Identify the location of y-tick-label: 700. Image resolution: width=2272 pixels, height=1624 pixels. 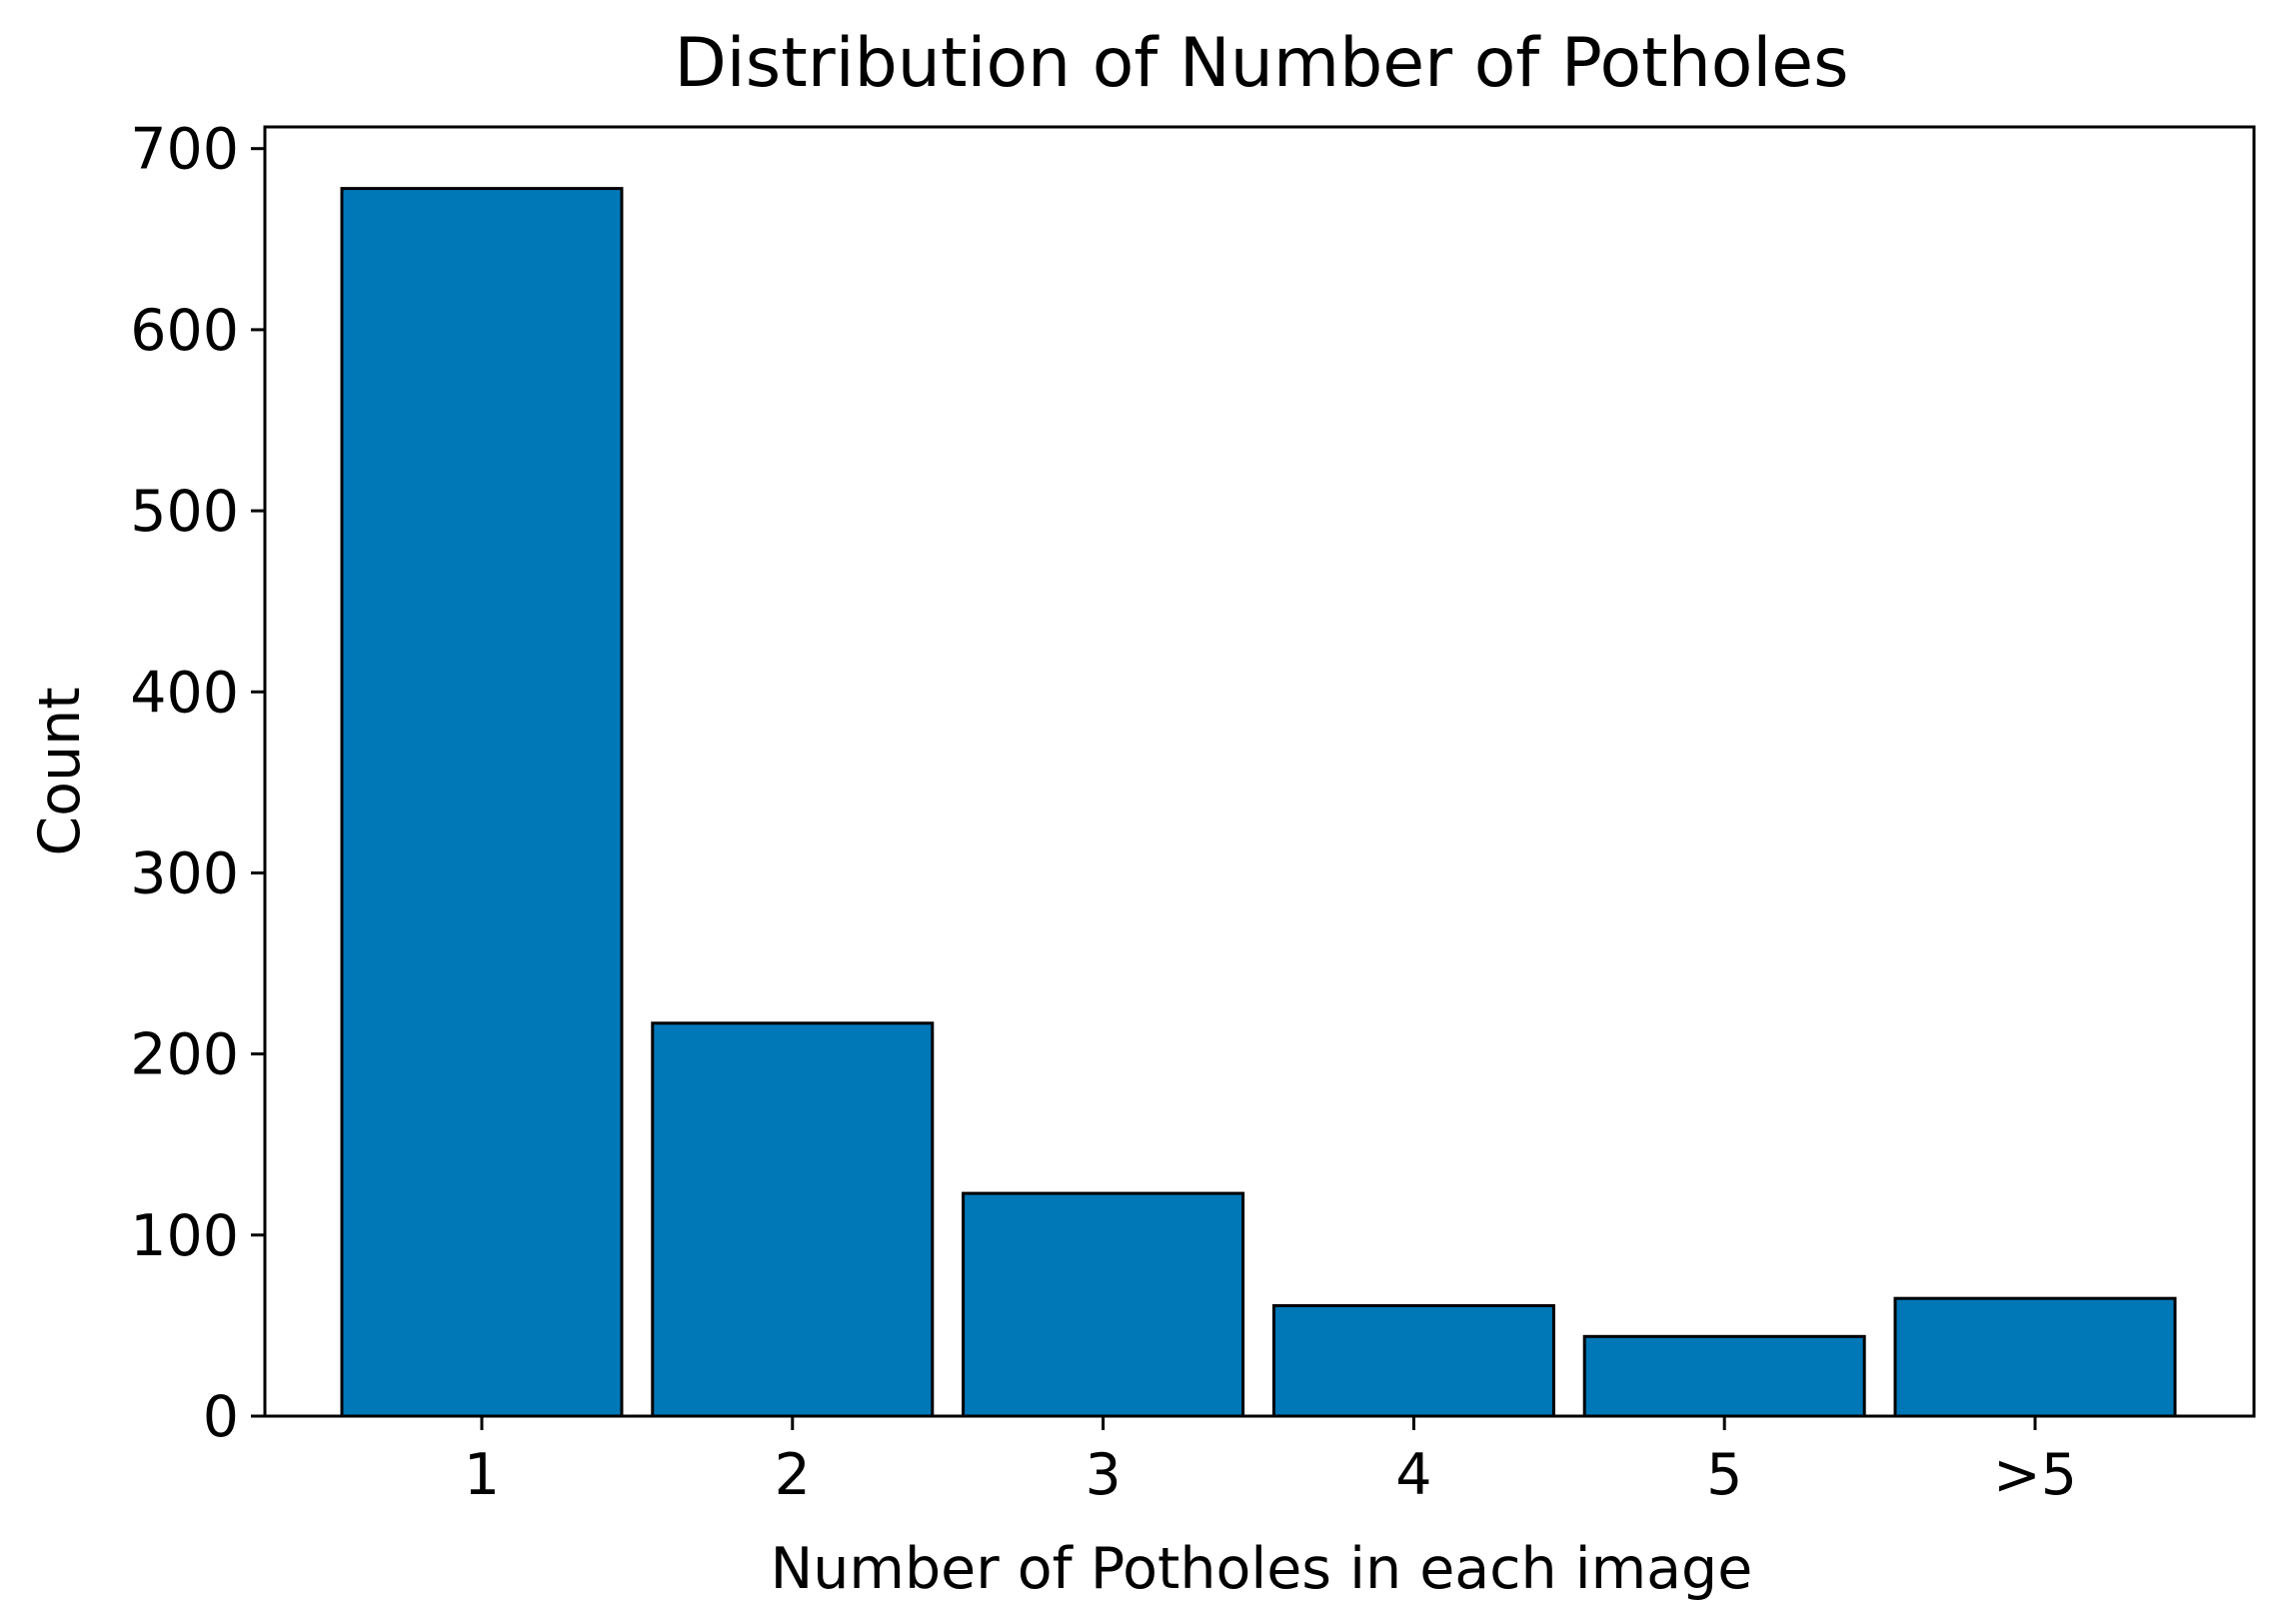
(185, 150).